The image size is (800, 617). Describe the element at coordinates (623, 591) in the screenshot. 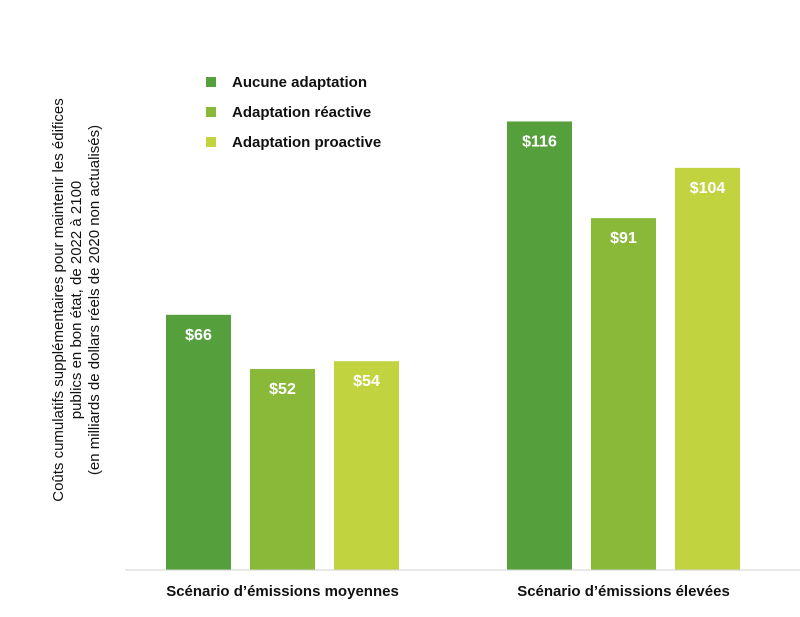

I see `category-label: Scénario d’émissions élevées` at that location.